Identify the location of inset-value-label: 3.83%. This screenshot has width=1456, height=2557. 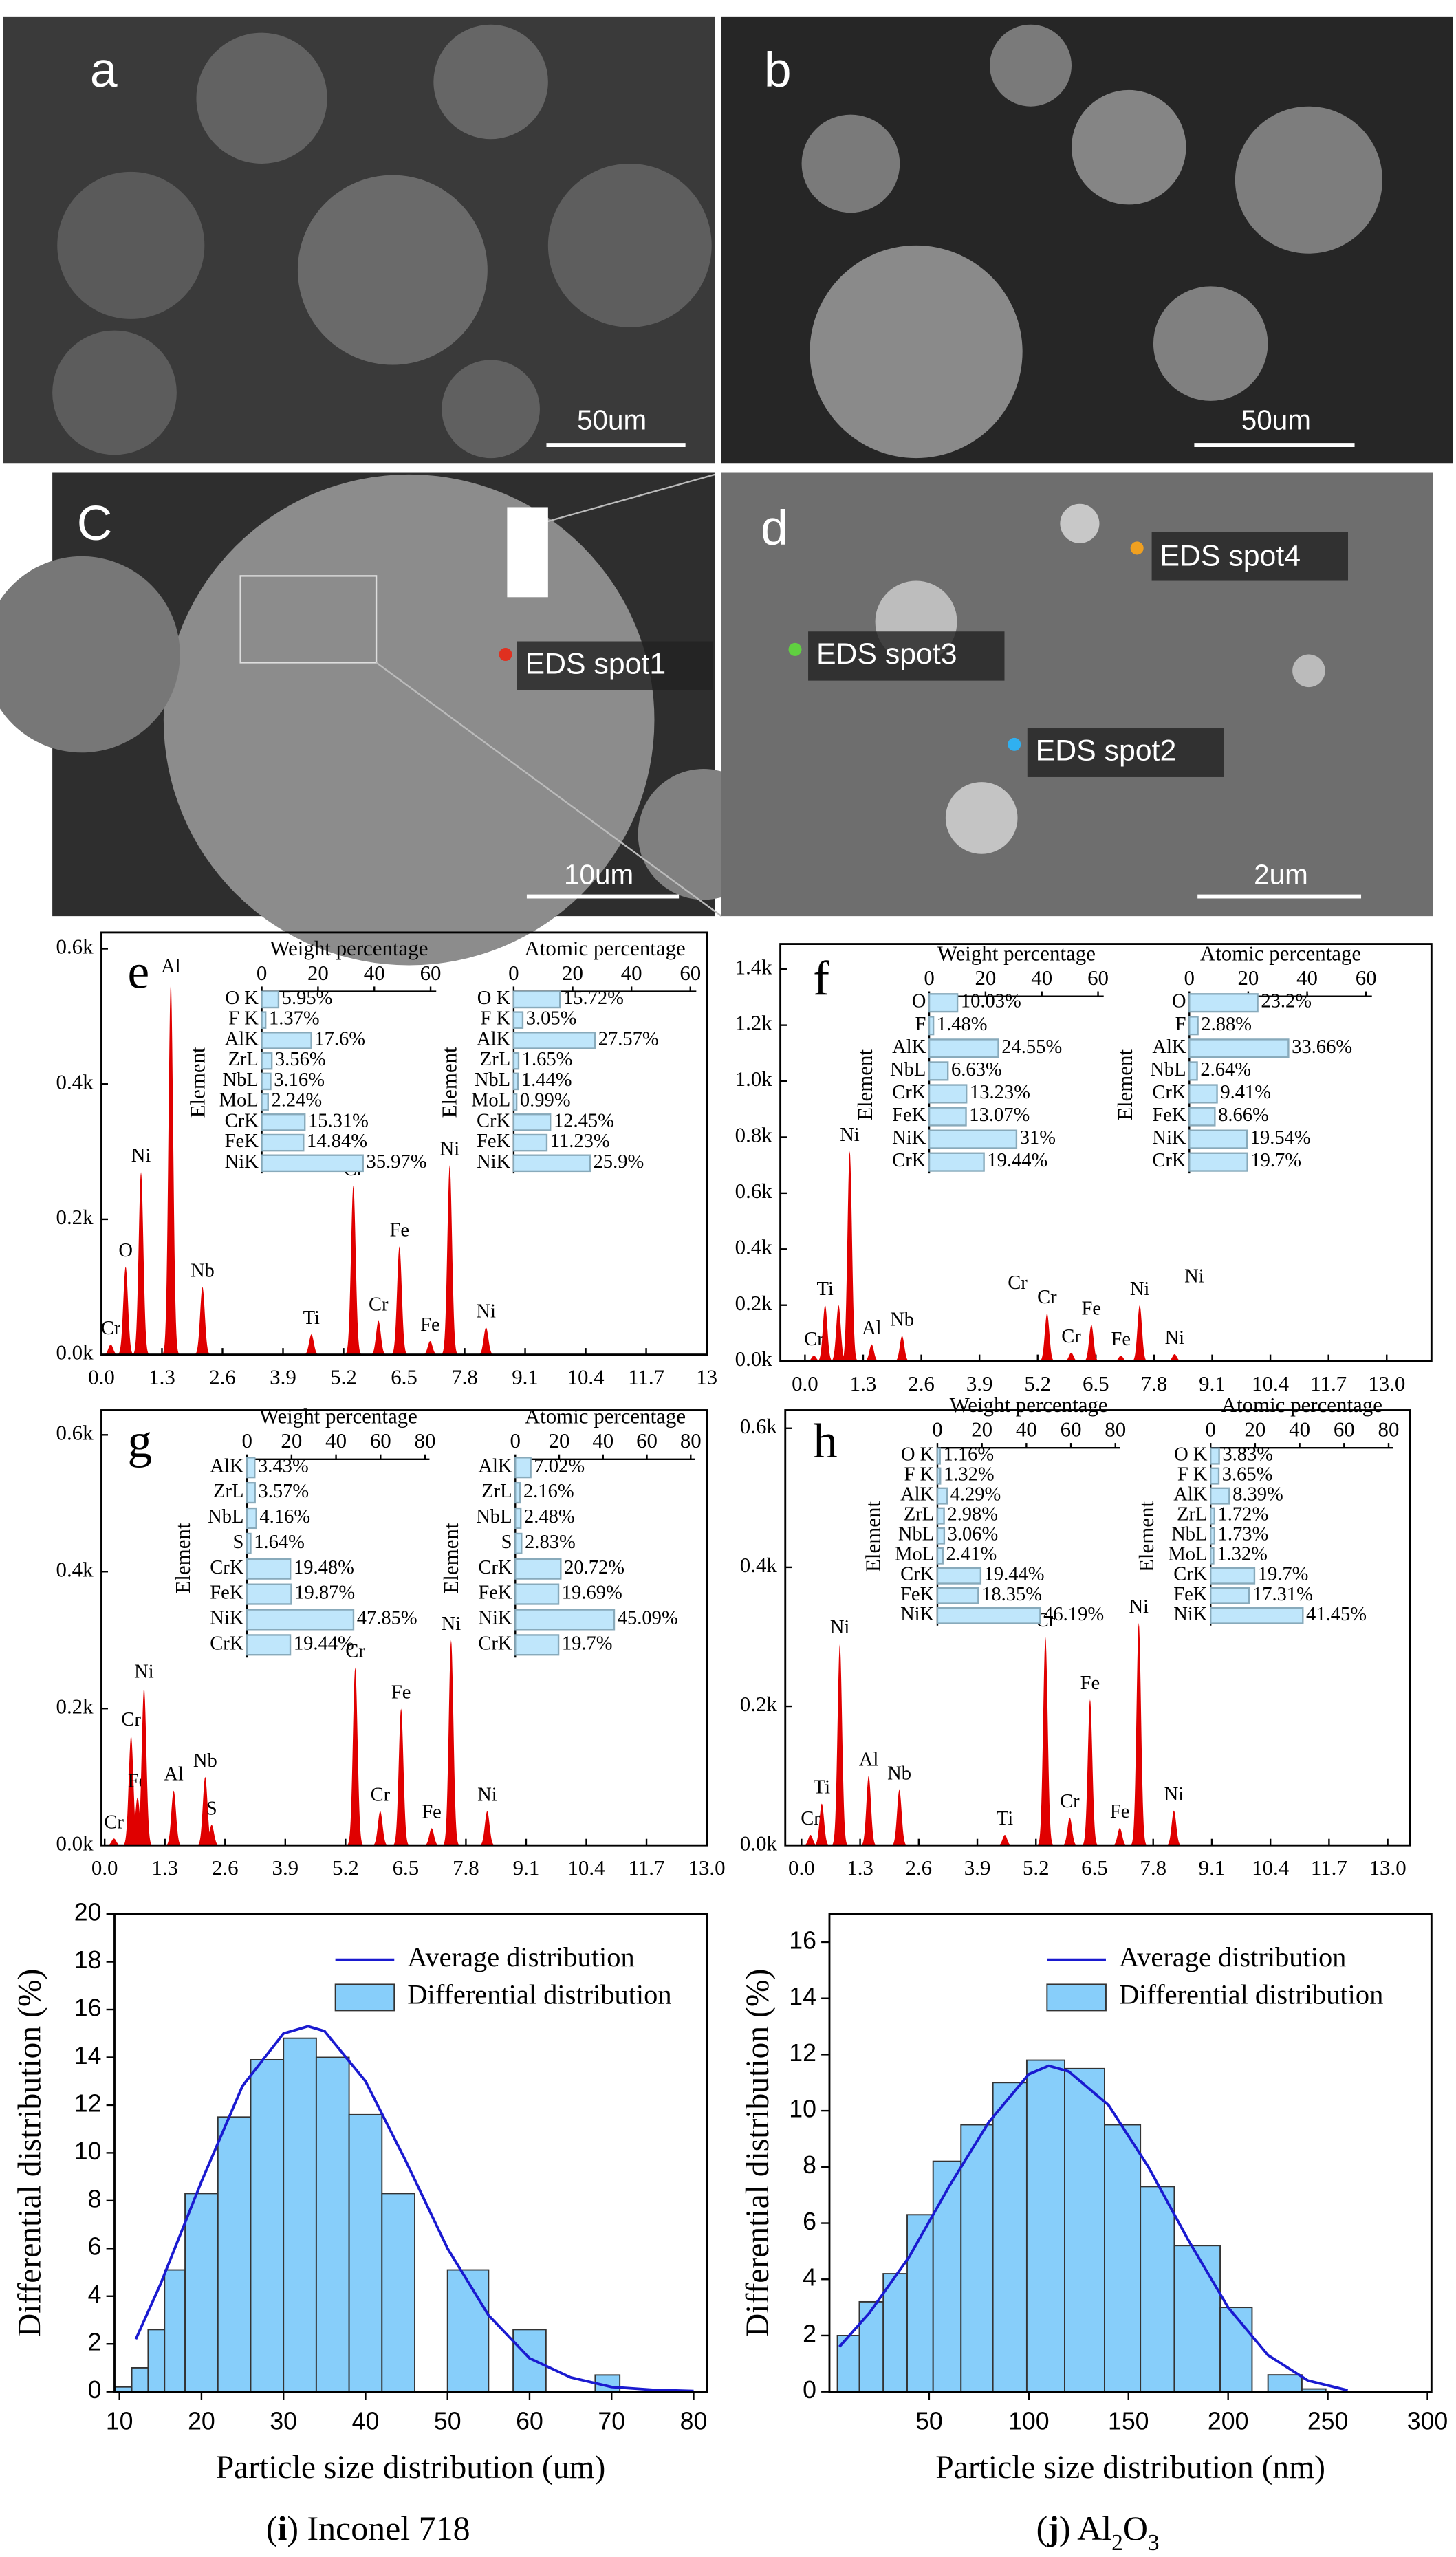
(1247, 1455).